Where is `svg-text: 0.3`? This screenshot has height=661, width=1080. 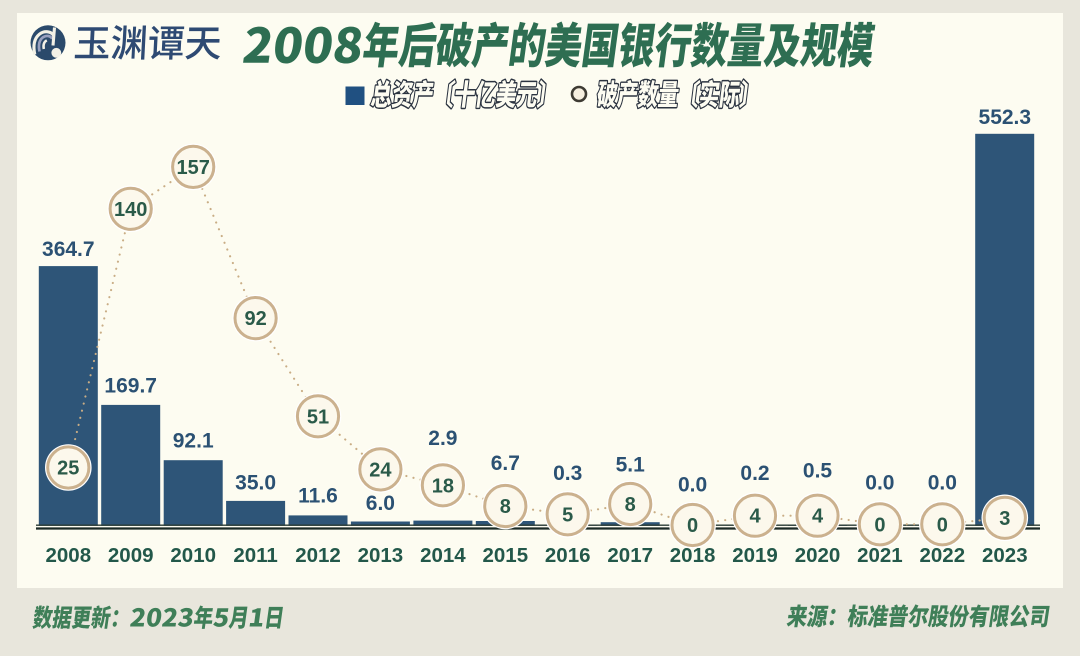 svg-text: 0.3 is located at coordinates (567, 473).